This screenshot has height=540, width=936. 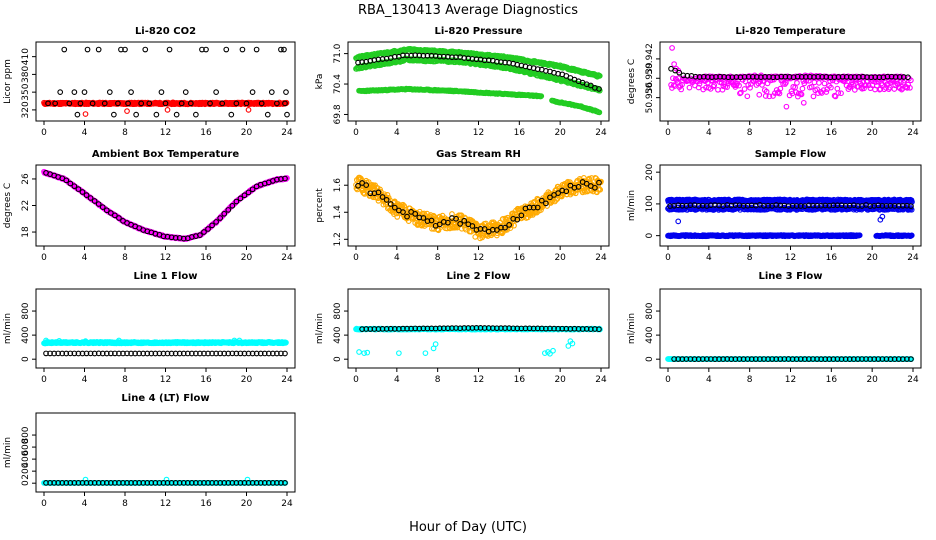 I want to click on y-tick-label: 200, so click(x=650, y=171).